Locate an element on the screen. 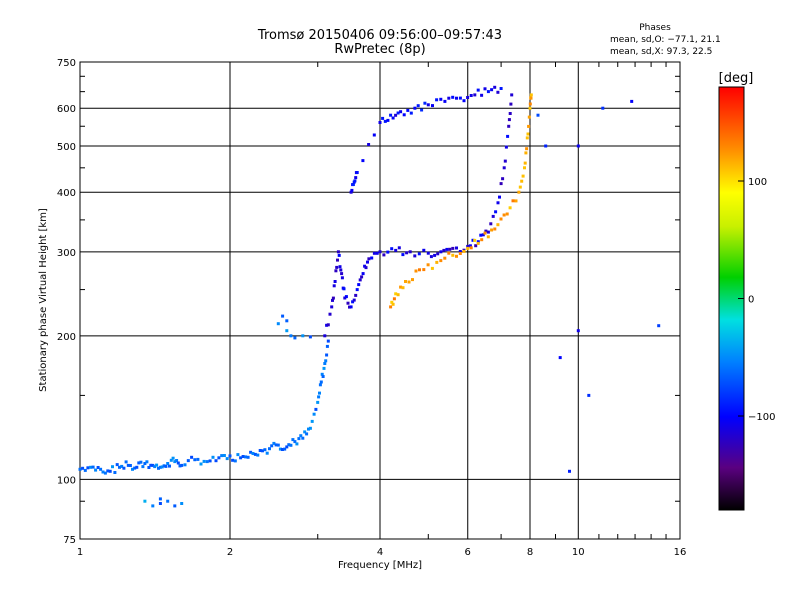 This screenshot has height=600, width=800. x-tick-label: 16 is located at coordinates (680, 552).